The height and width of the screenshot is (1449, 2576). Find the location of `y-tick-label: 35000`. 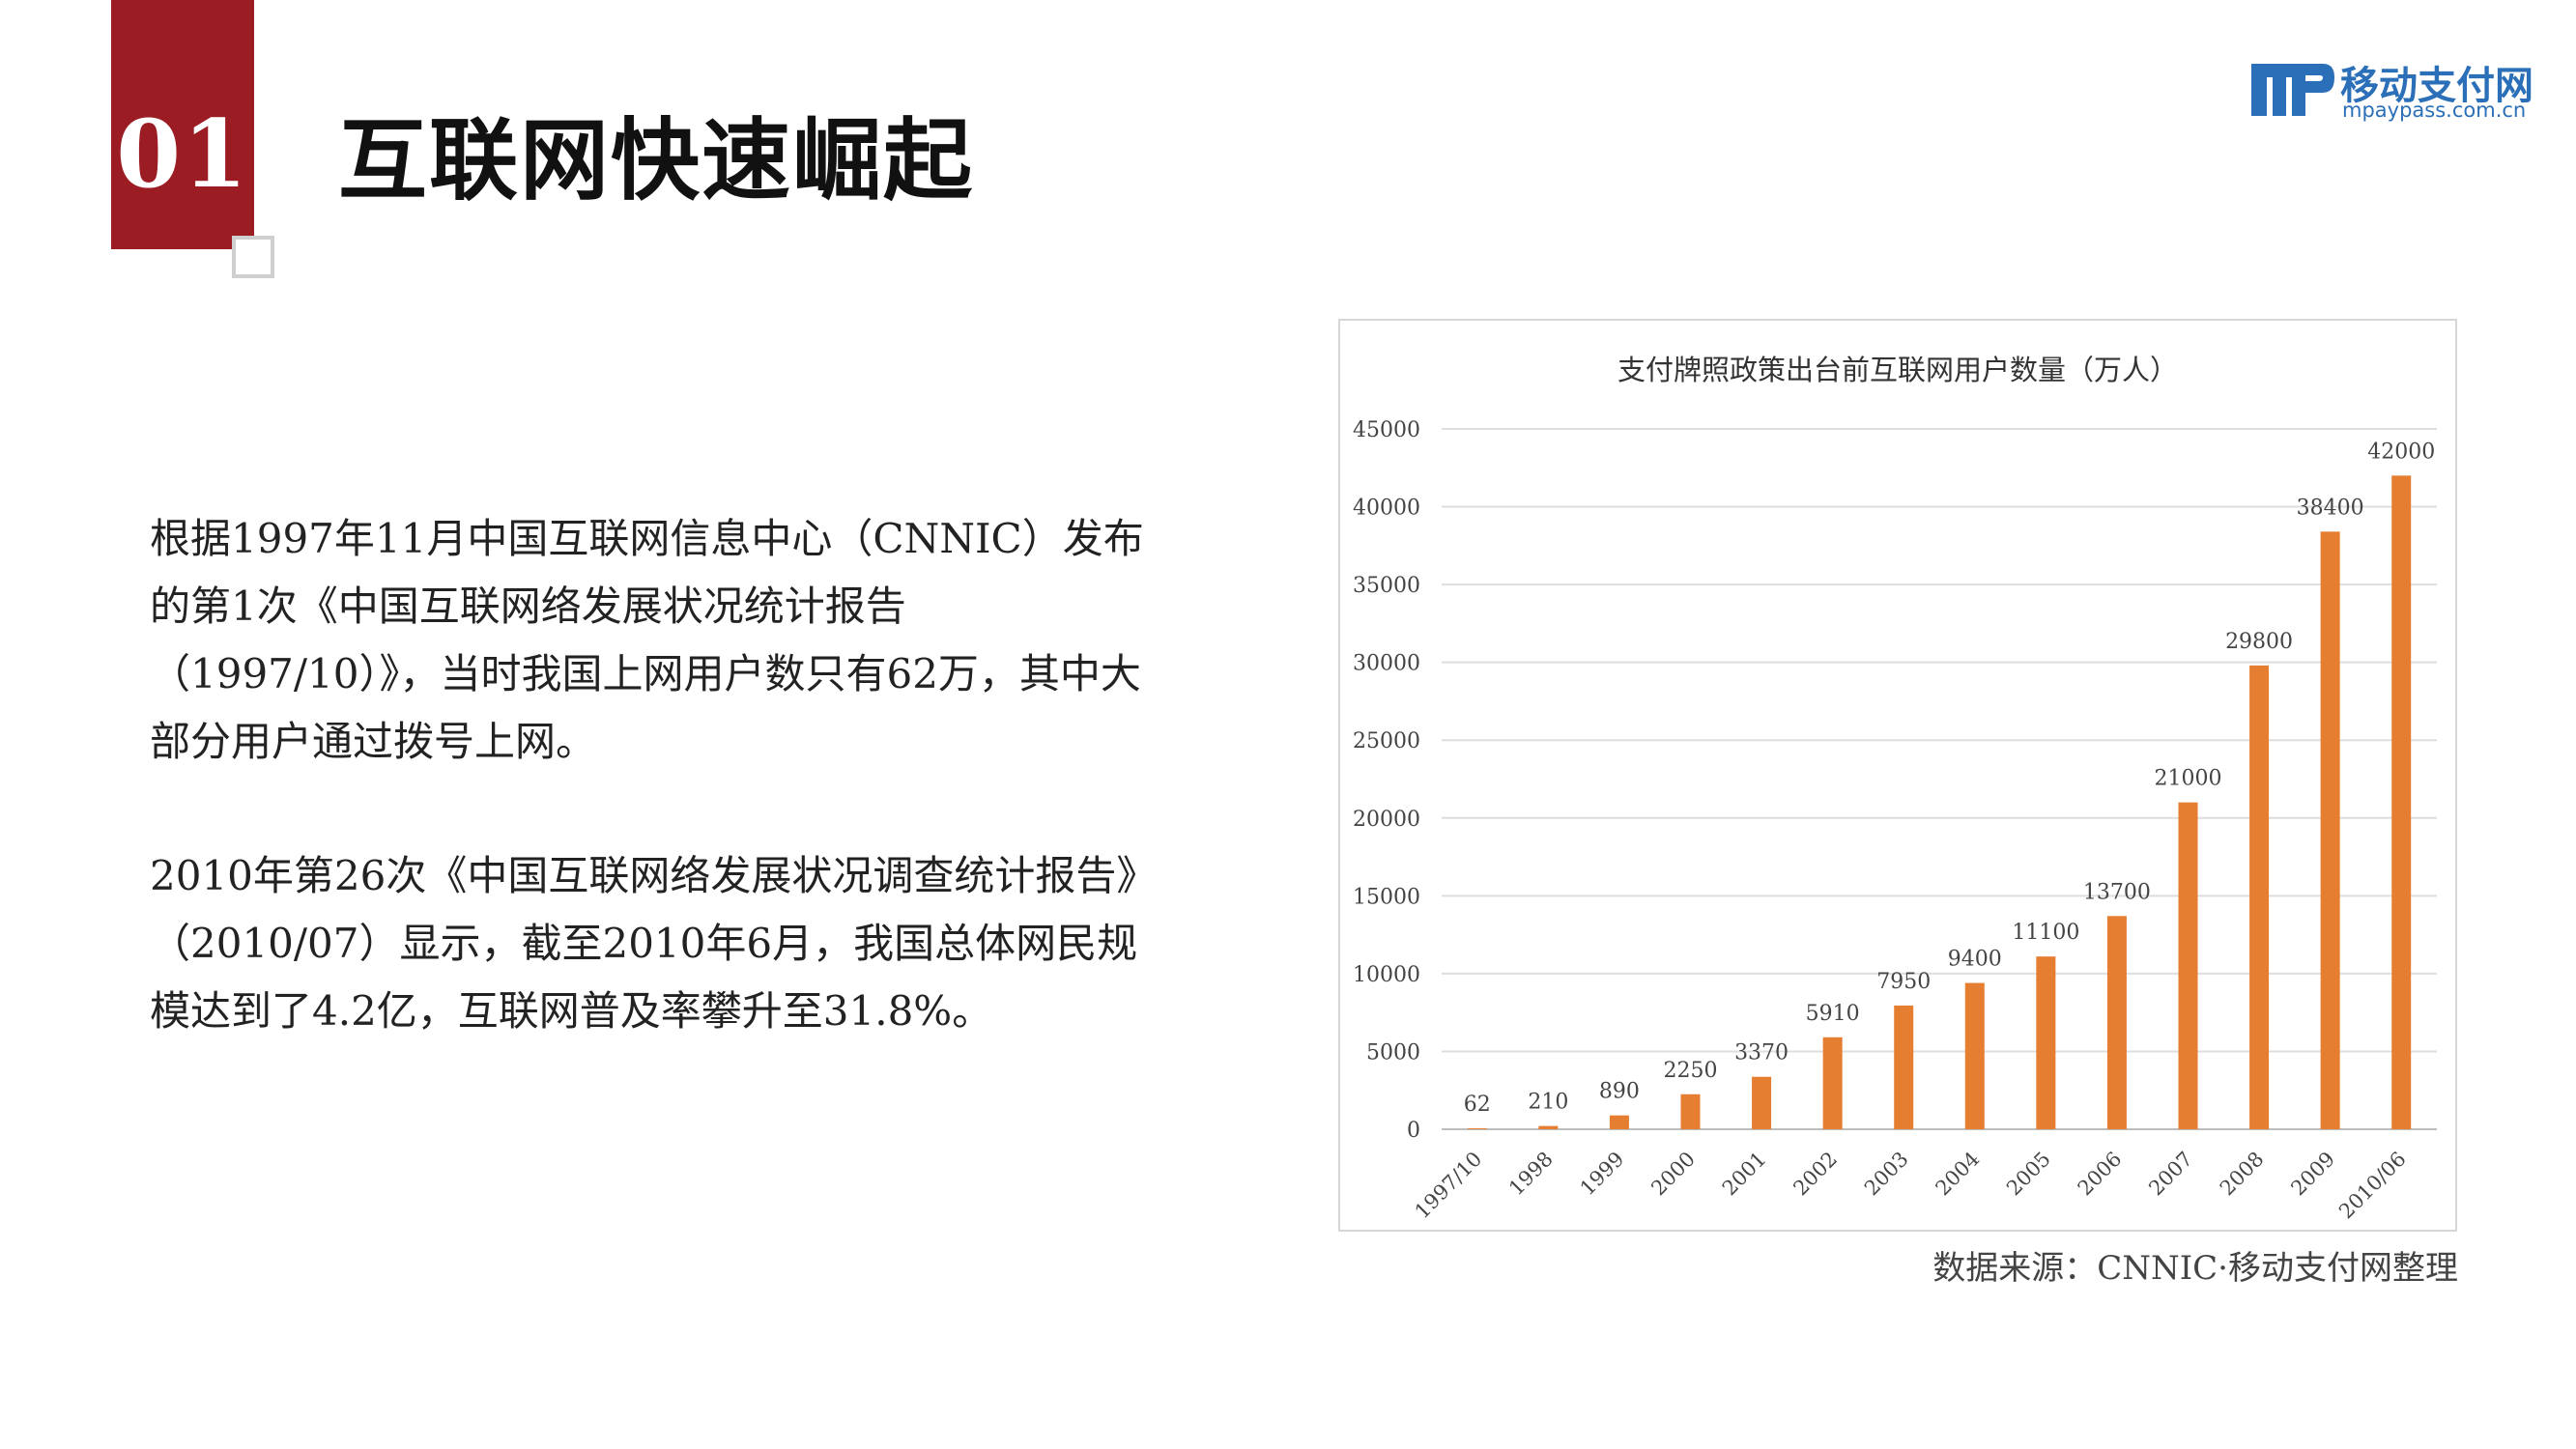

y-tick-label: 35000 is located at coordinates (1387, 586).